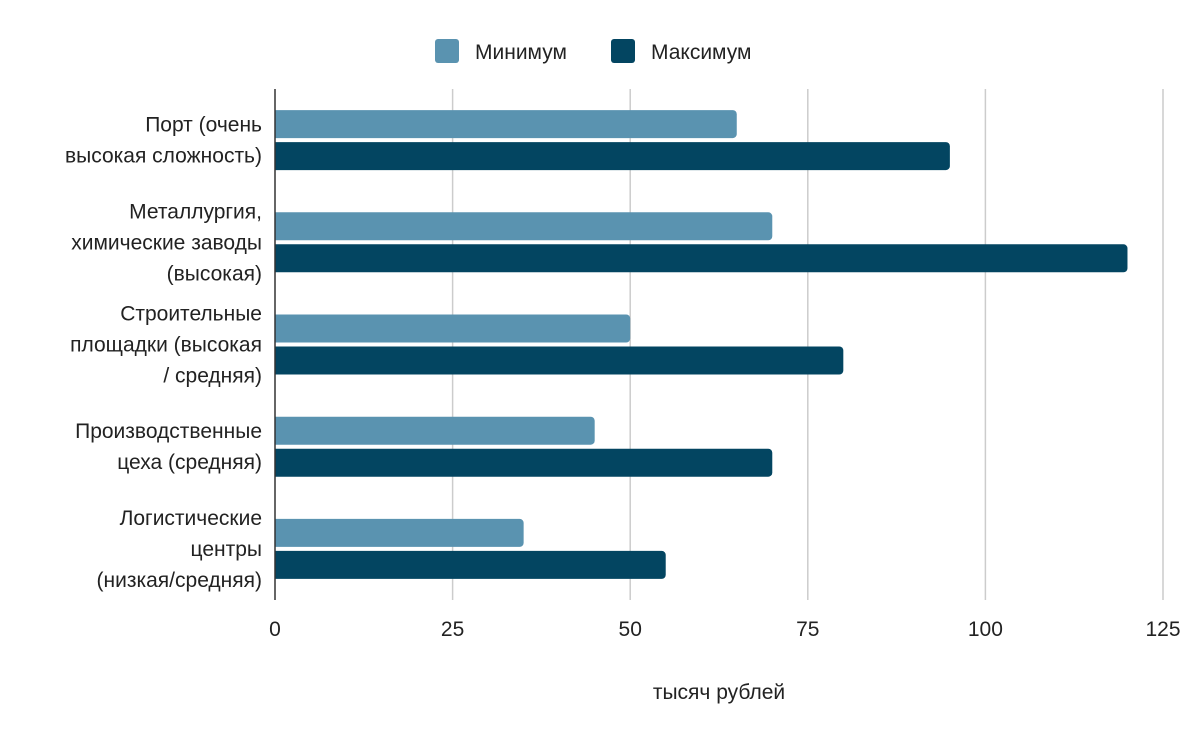 Image resolution: width=1200 pixels, height=742 pixels. I want to click on category-label: химические заводы, so click(166, 242).